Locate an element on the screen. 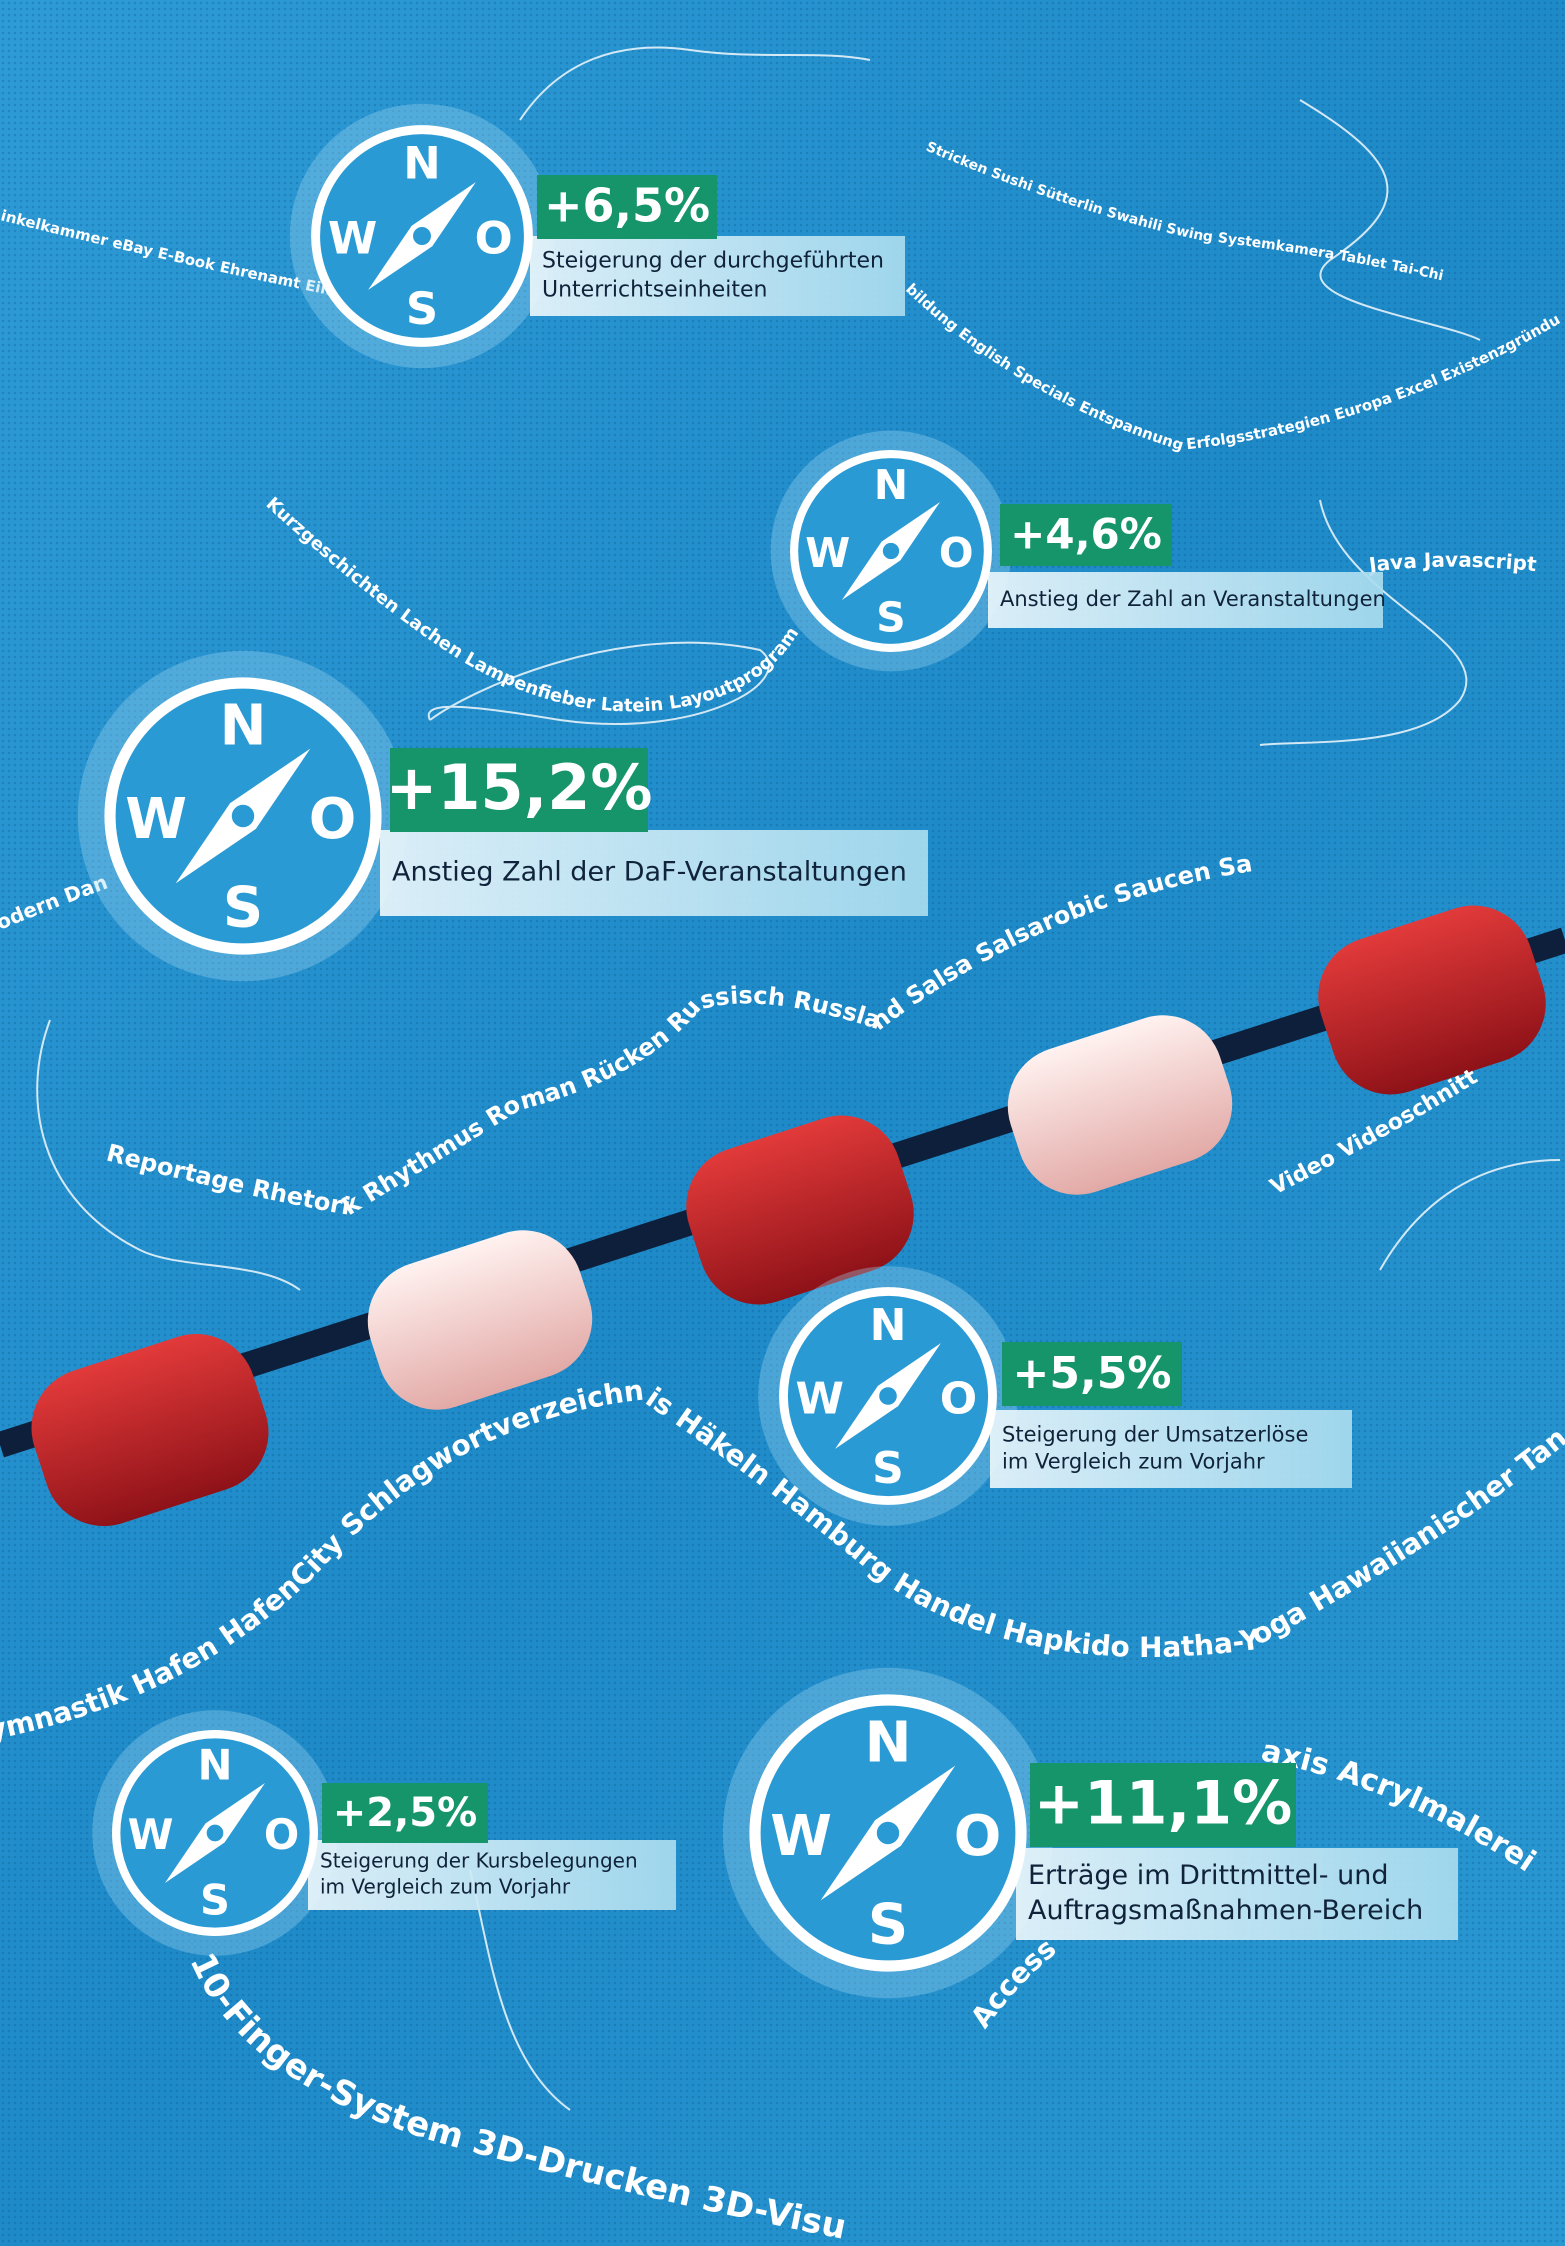 This screenshot has height=2246, width=1565. value-label: +4,6% is located at coordinates (1086, 534).